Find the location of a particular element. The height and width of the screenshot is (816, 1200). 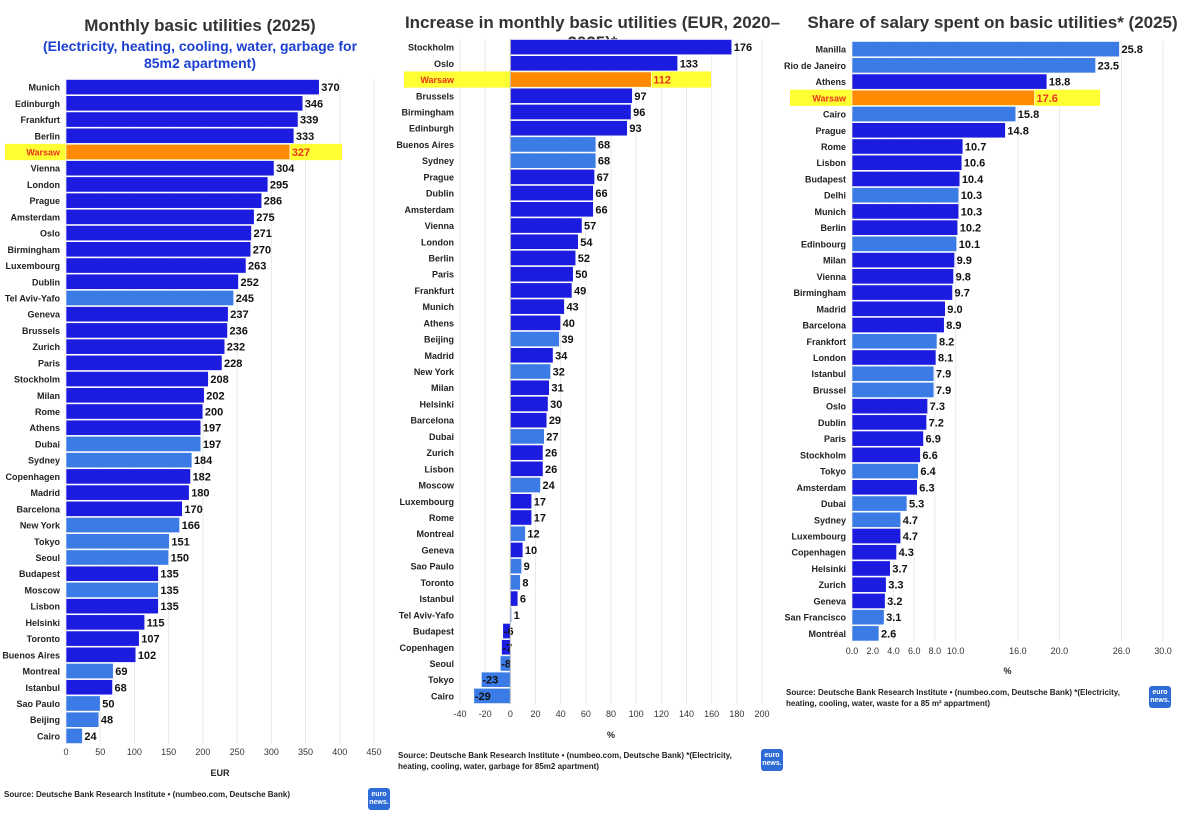

bar-rome is located at coordinates (907, 146).